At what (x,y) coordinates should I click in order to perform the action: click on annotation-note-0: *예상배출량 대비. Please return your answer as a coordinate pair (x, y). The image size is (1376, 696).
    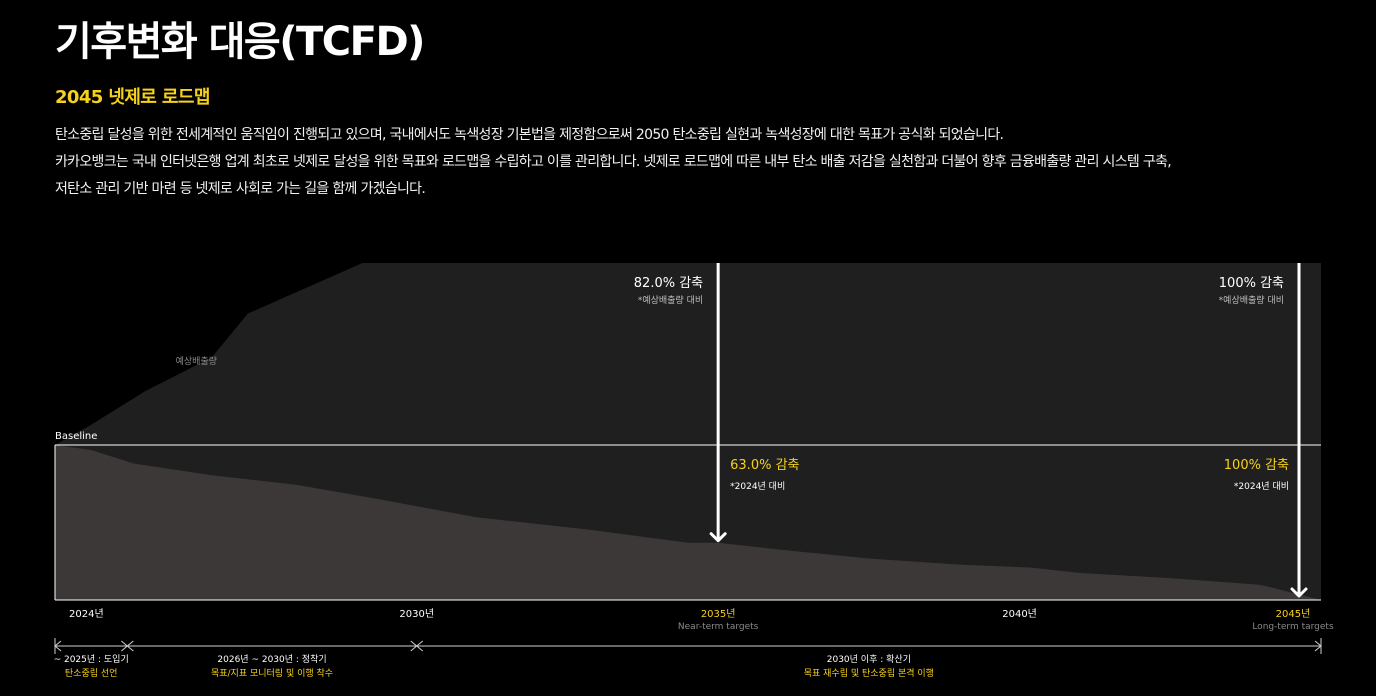
    Looking at the image, I should click on (670, 300).